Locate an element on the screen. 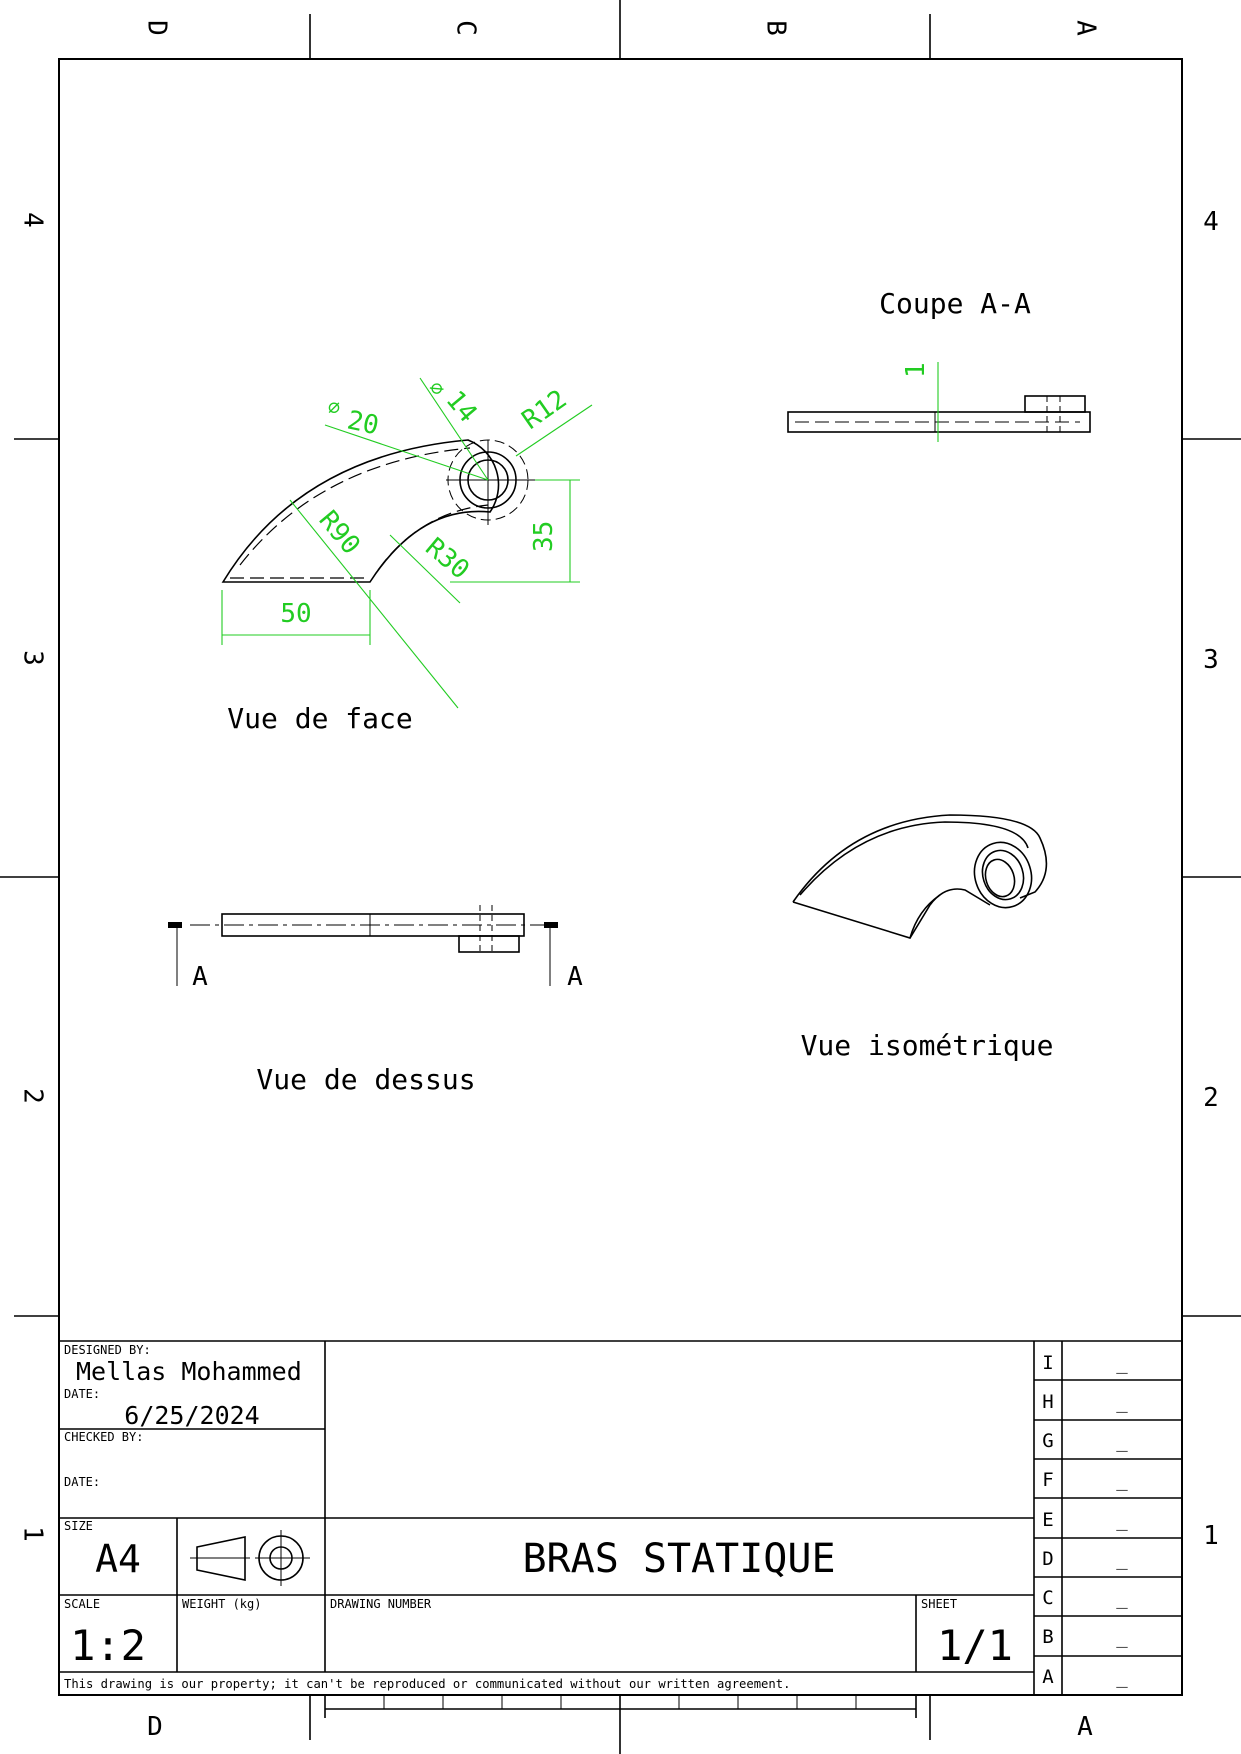 The image size is (1241, 1754). date2-label: DATE: is located at coordinates (82, 1482).